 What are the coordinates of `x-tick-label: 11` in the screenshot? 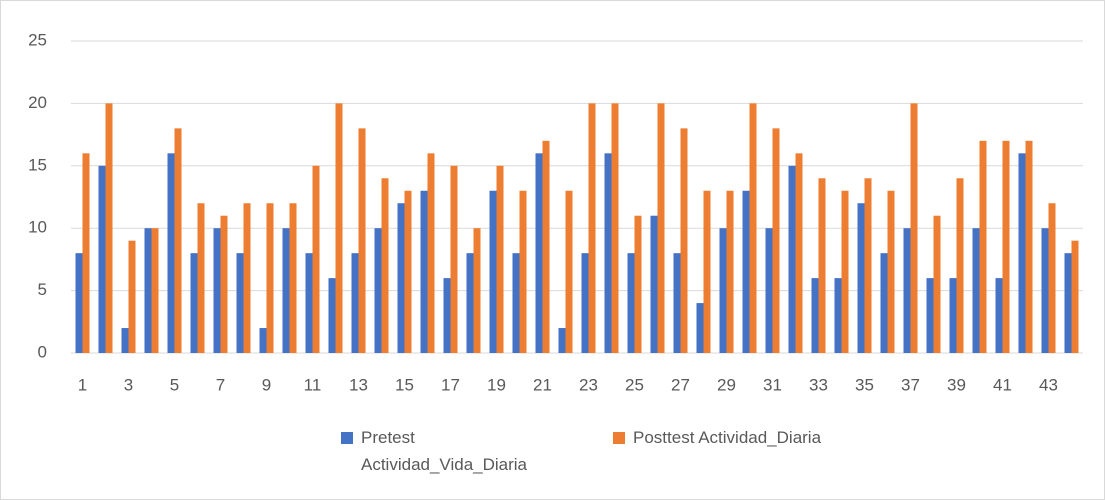 It's located at (313, 384).